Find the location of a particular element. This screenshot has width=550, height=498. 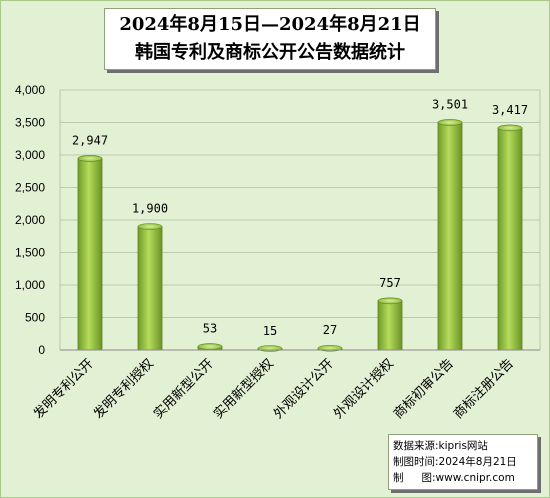

y-tick-label: 0 is located at coordinates (41, 350).